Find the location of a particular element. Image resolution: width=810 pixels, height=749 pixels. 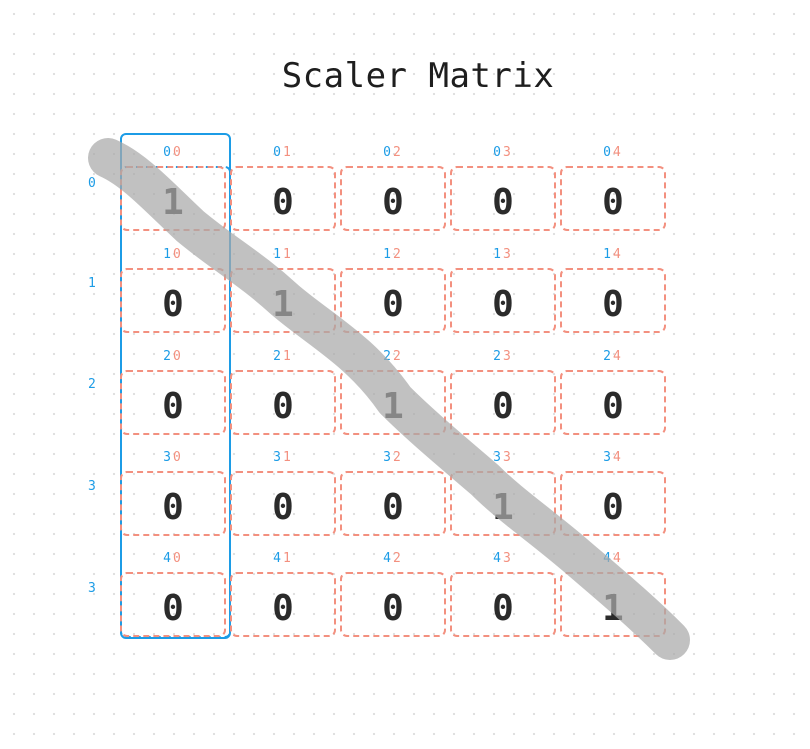

cell-index-label: 03 is located at coordinates (503, 152).